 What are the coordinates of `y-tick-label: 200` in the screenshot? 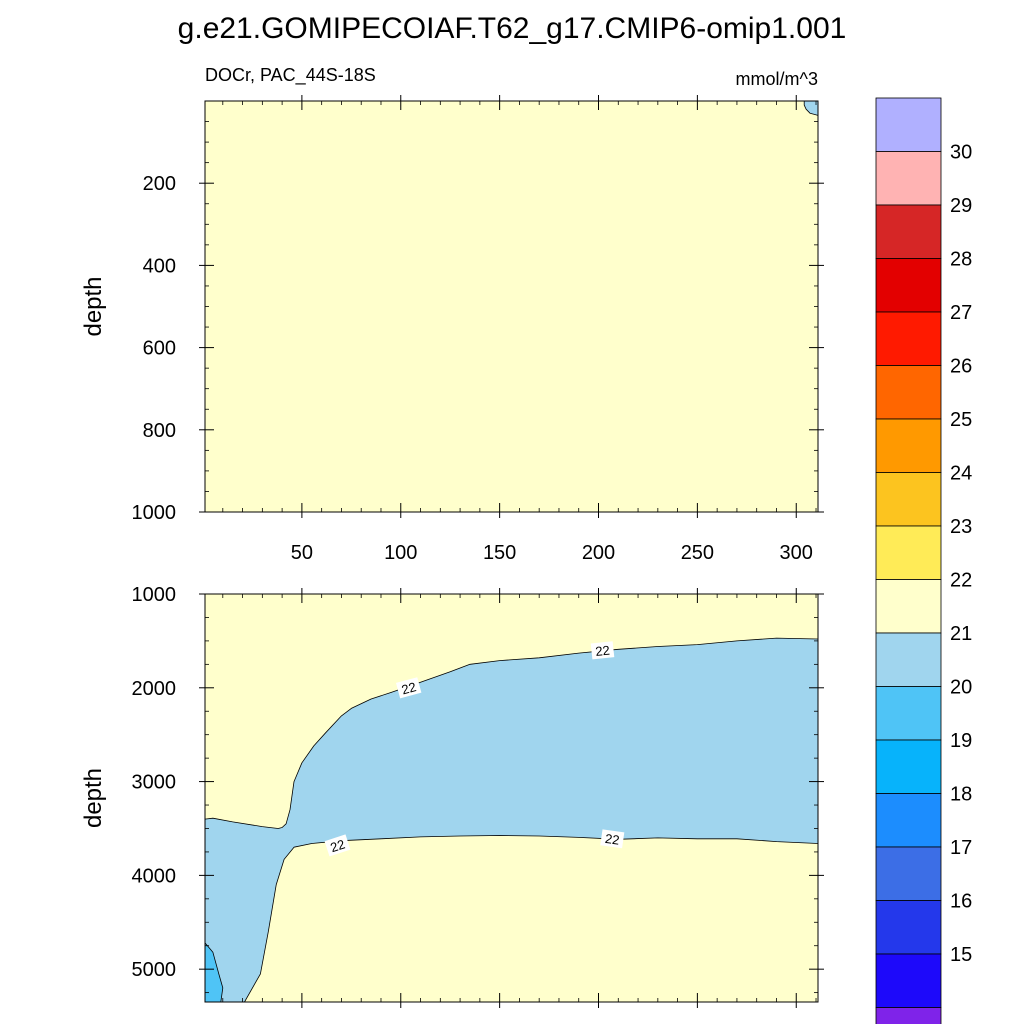 It's located at (159, 184).